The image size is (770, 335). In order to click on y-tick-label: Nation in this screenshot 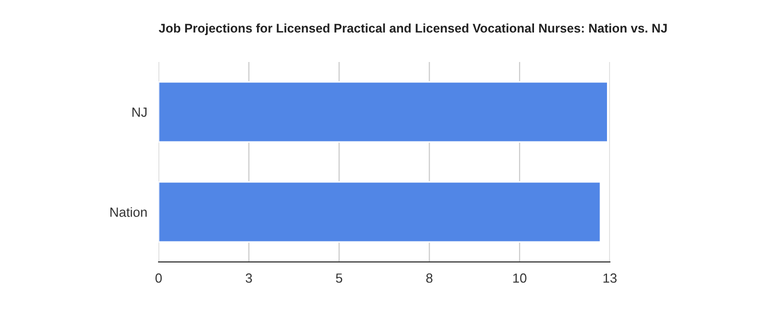, I will do `click(128, 212)`.